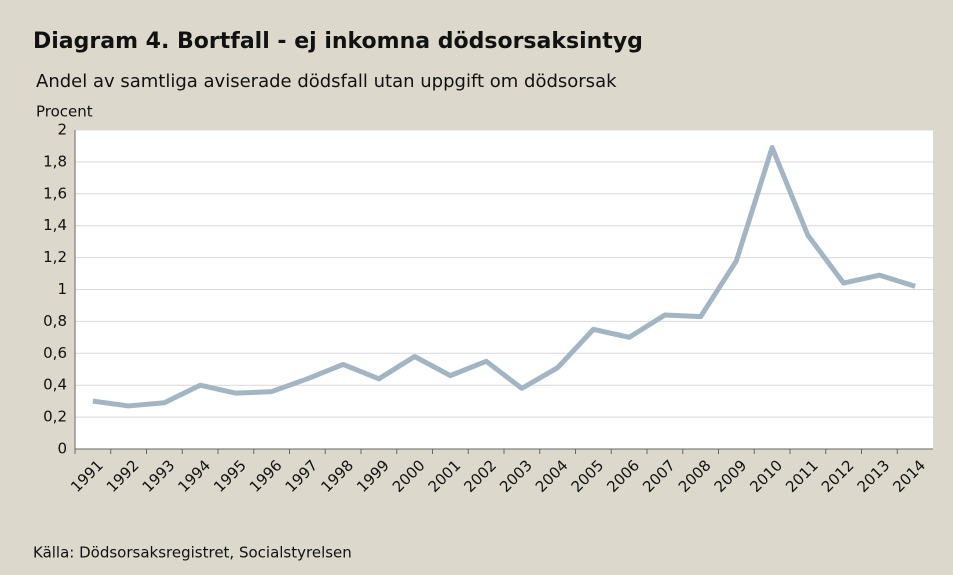 Image resolution: width=953 pixels, height=575 pixels. Describe the element at coordinates (55, 321) in the screenshot. I see `y-tick-label: 0,8` at that location.